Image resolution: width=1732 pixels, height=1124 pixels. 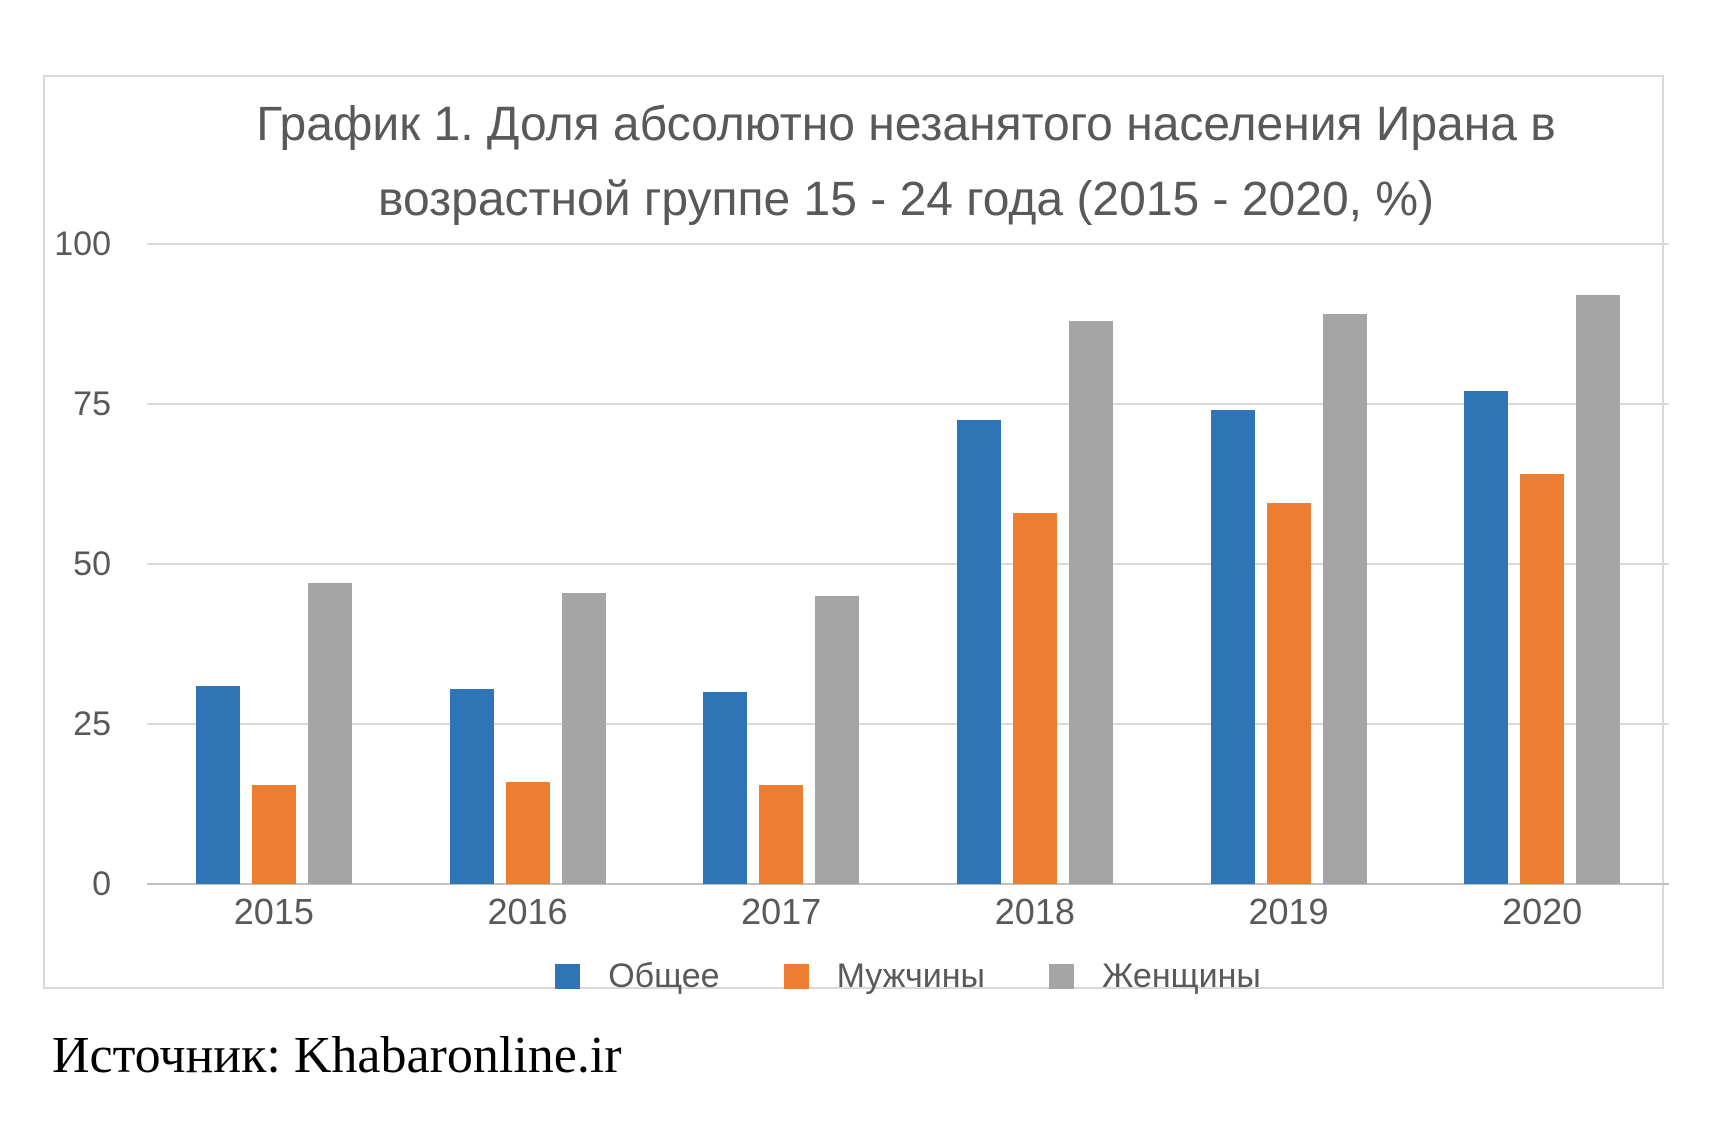 I want to click on x-tick-label: 2019, so click(x=1288, y=911).